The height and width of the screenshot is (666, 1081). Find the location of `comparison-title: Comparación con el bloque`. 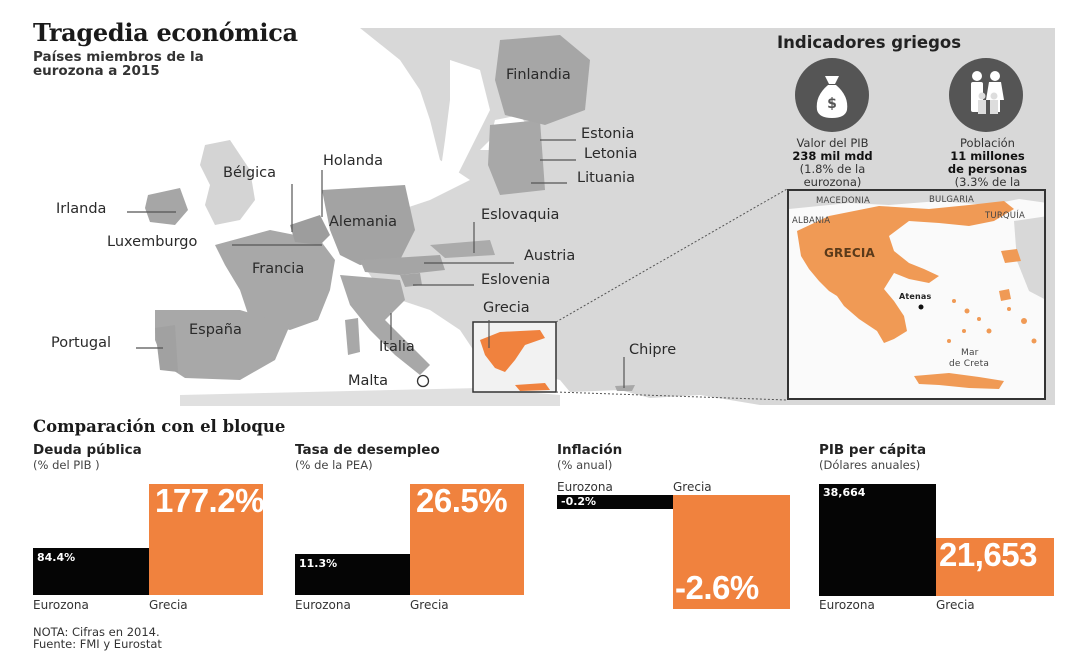

comparison-title: Comparación con el bloque is located at coordinates (159, 426).